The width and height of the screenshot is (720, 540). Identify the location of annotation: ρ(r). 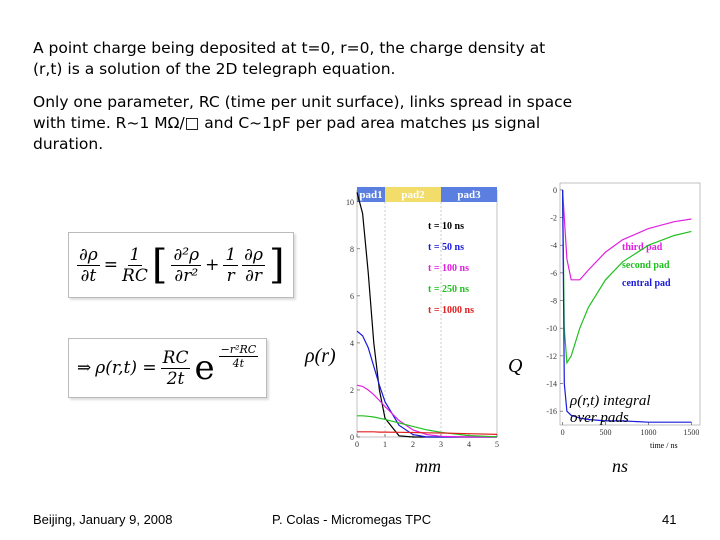
(320, 356).